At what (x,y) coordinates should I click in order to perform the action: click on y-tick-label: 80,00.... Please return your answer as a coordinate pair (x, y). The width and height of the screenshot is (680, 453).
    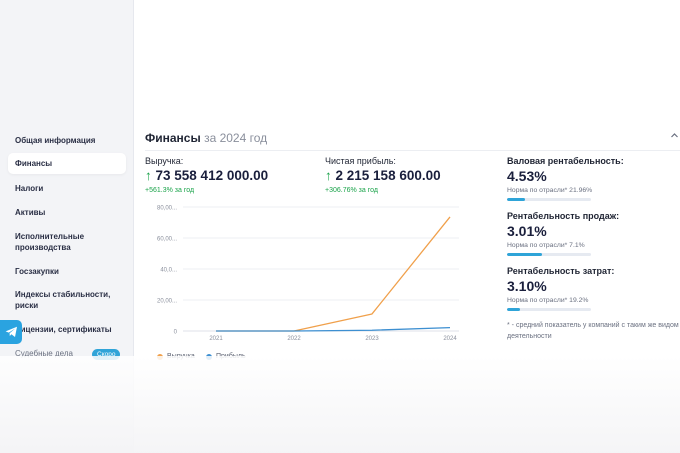
    Looking at the image, I should click on (167, 209).